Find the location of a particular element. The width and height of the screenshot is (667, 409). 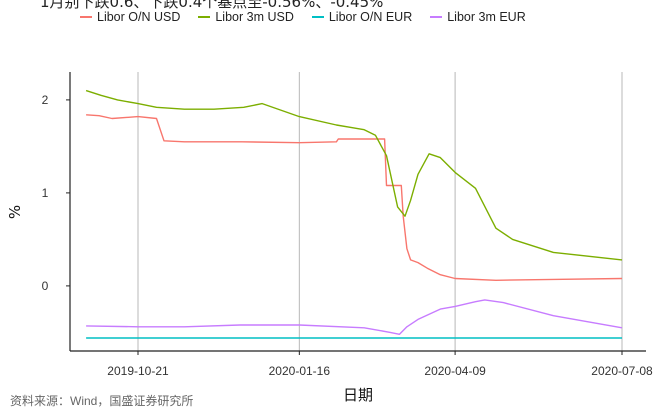

legend-swatch-libor-3m-eur is located at coordinates (436, 17).